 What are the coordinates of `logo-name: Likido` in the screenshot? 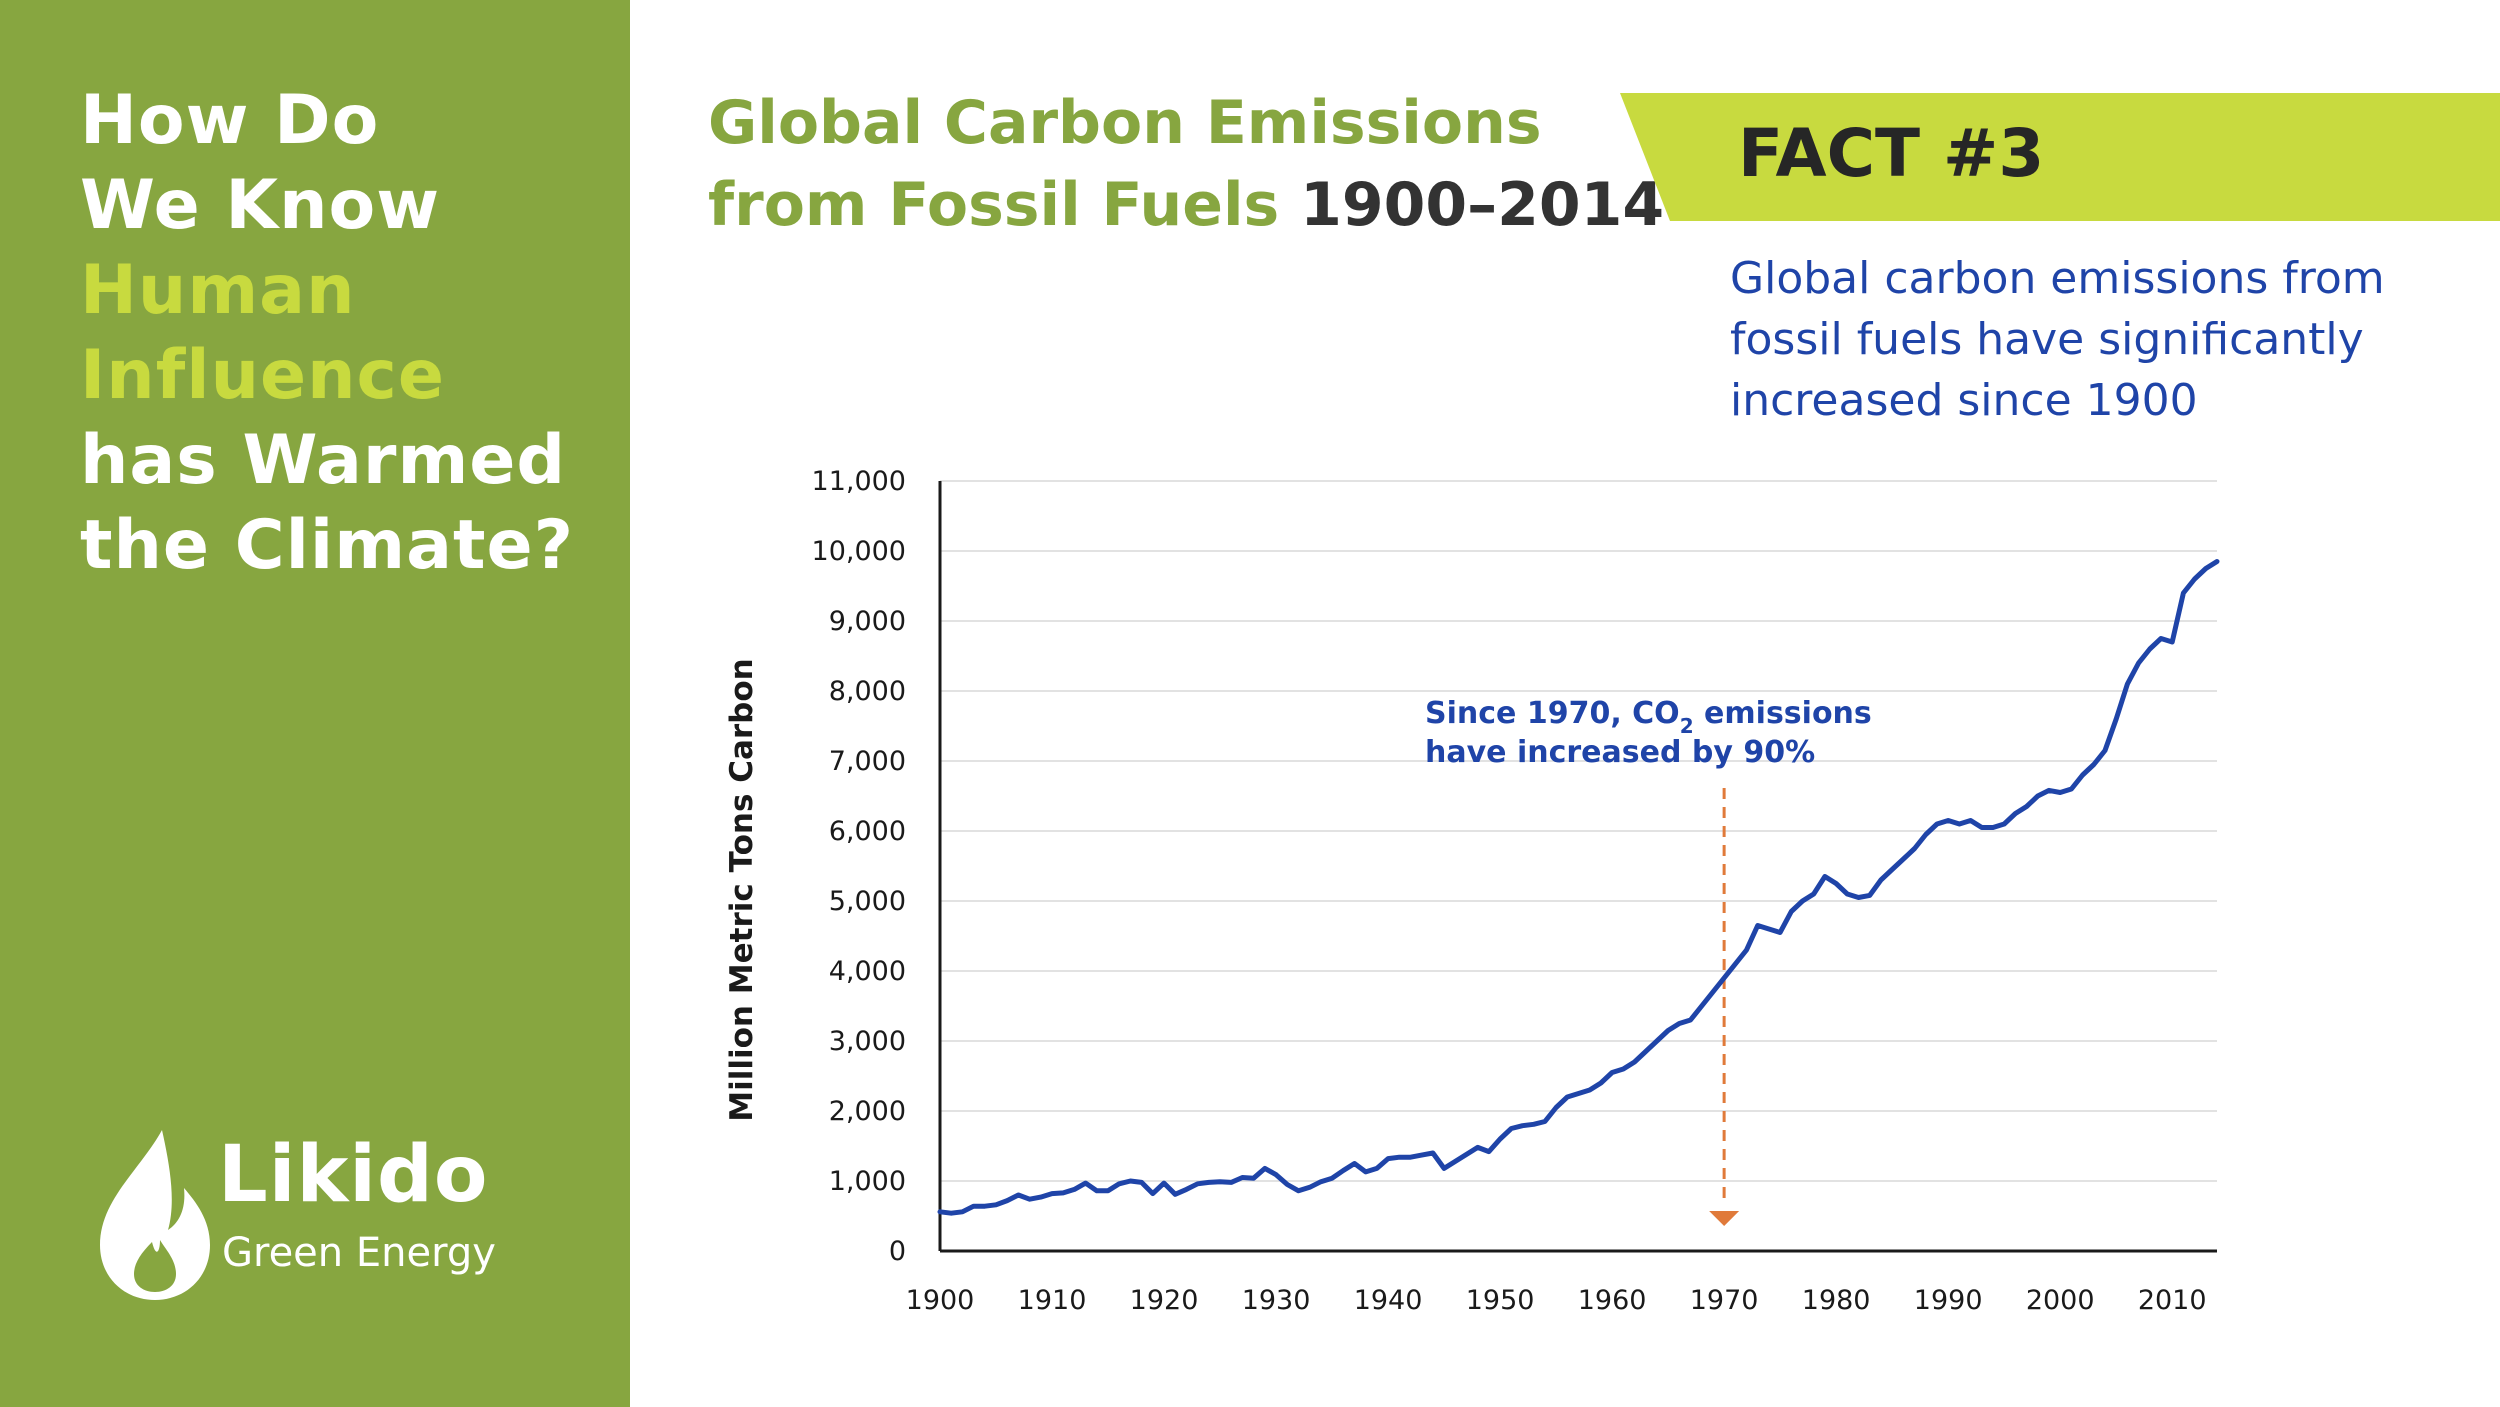 It's located at (353, 1175).